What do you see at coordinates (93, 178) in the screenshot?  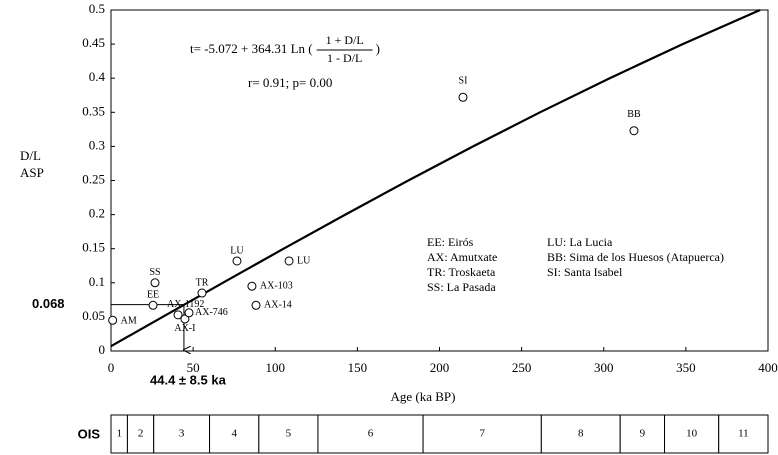 I see `y-tick-label: 0.25` at bounding box center [93, 178].